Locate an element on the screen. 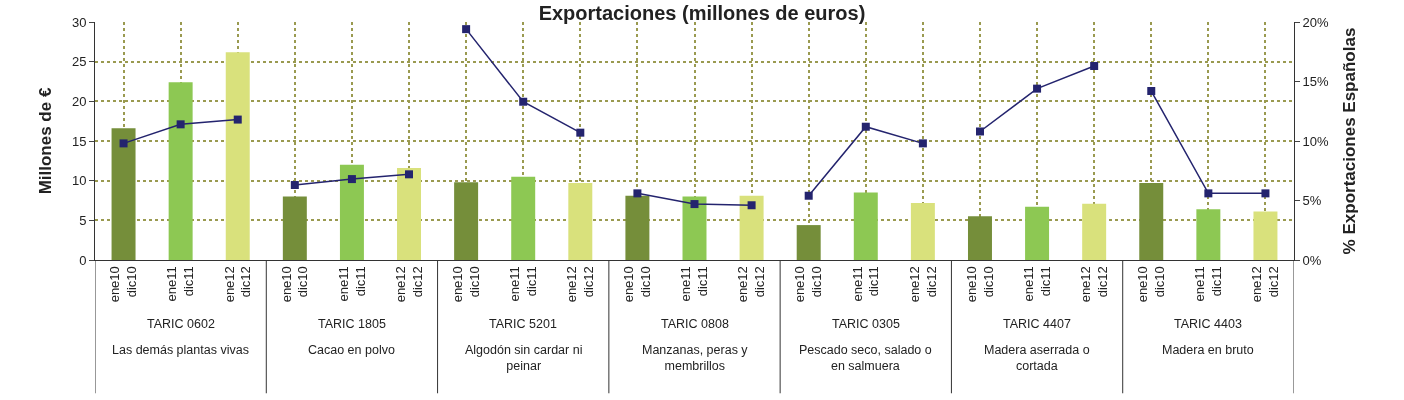 The height and width of the screenshot is (400, 1404). text: TARIC 0602 is located at coordinates (181, 324).